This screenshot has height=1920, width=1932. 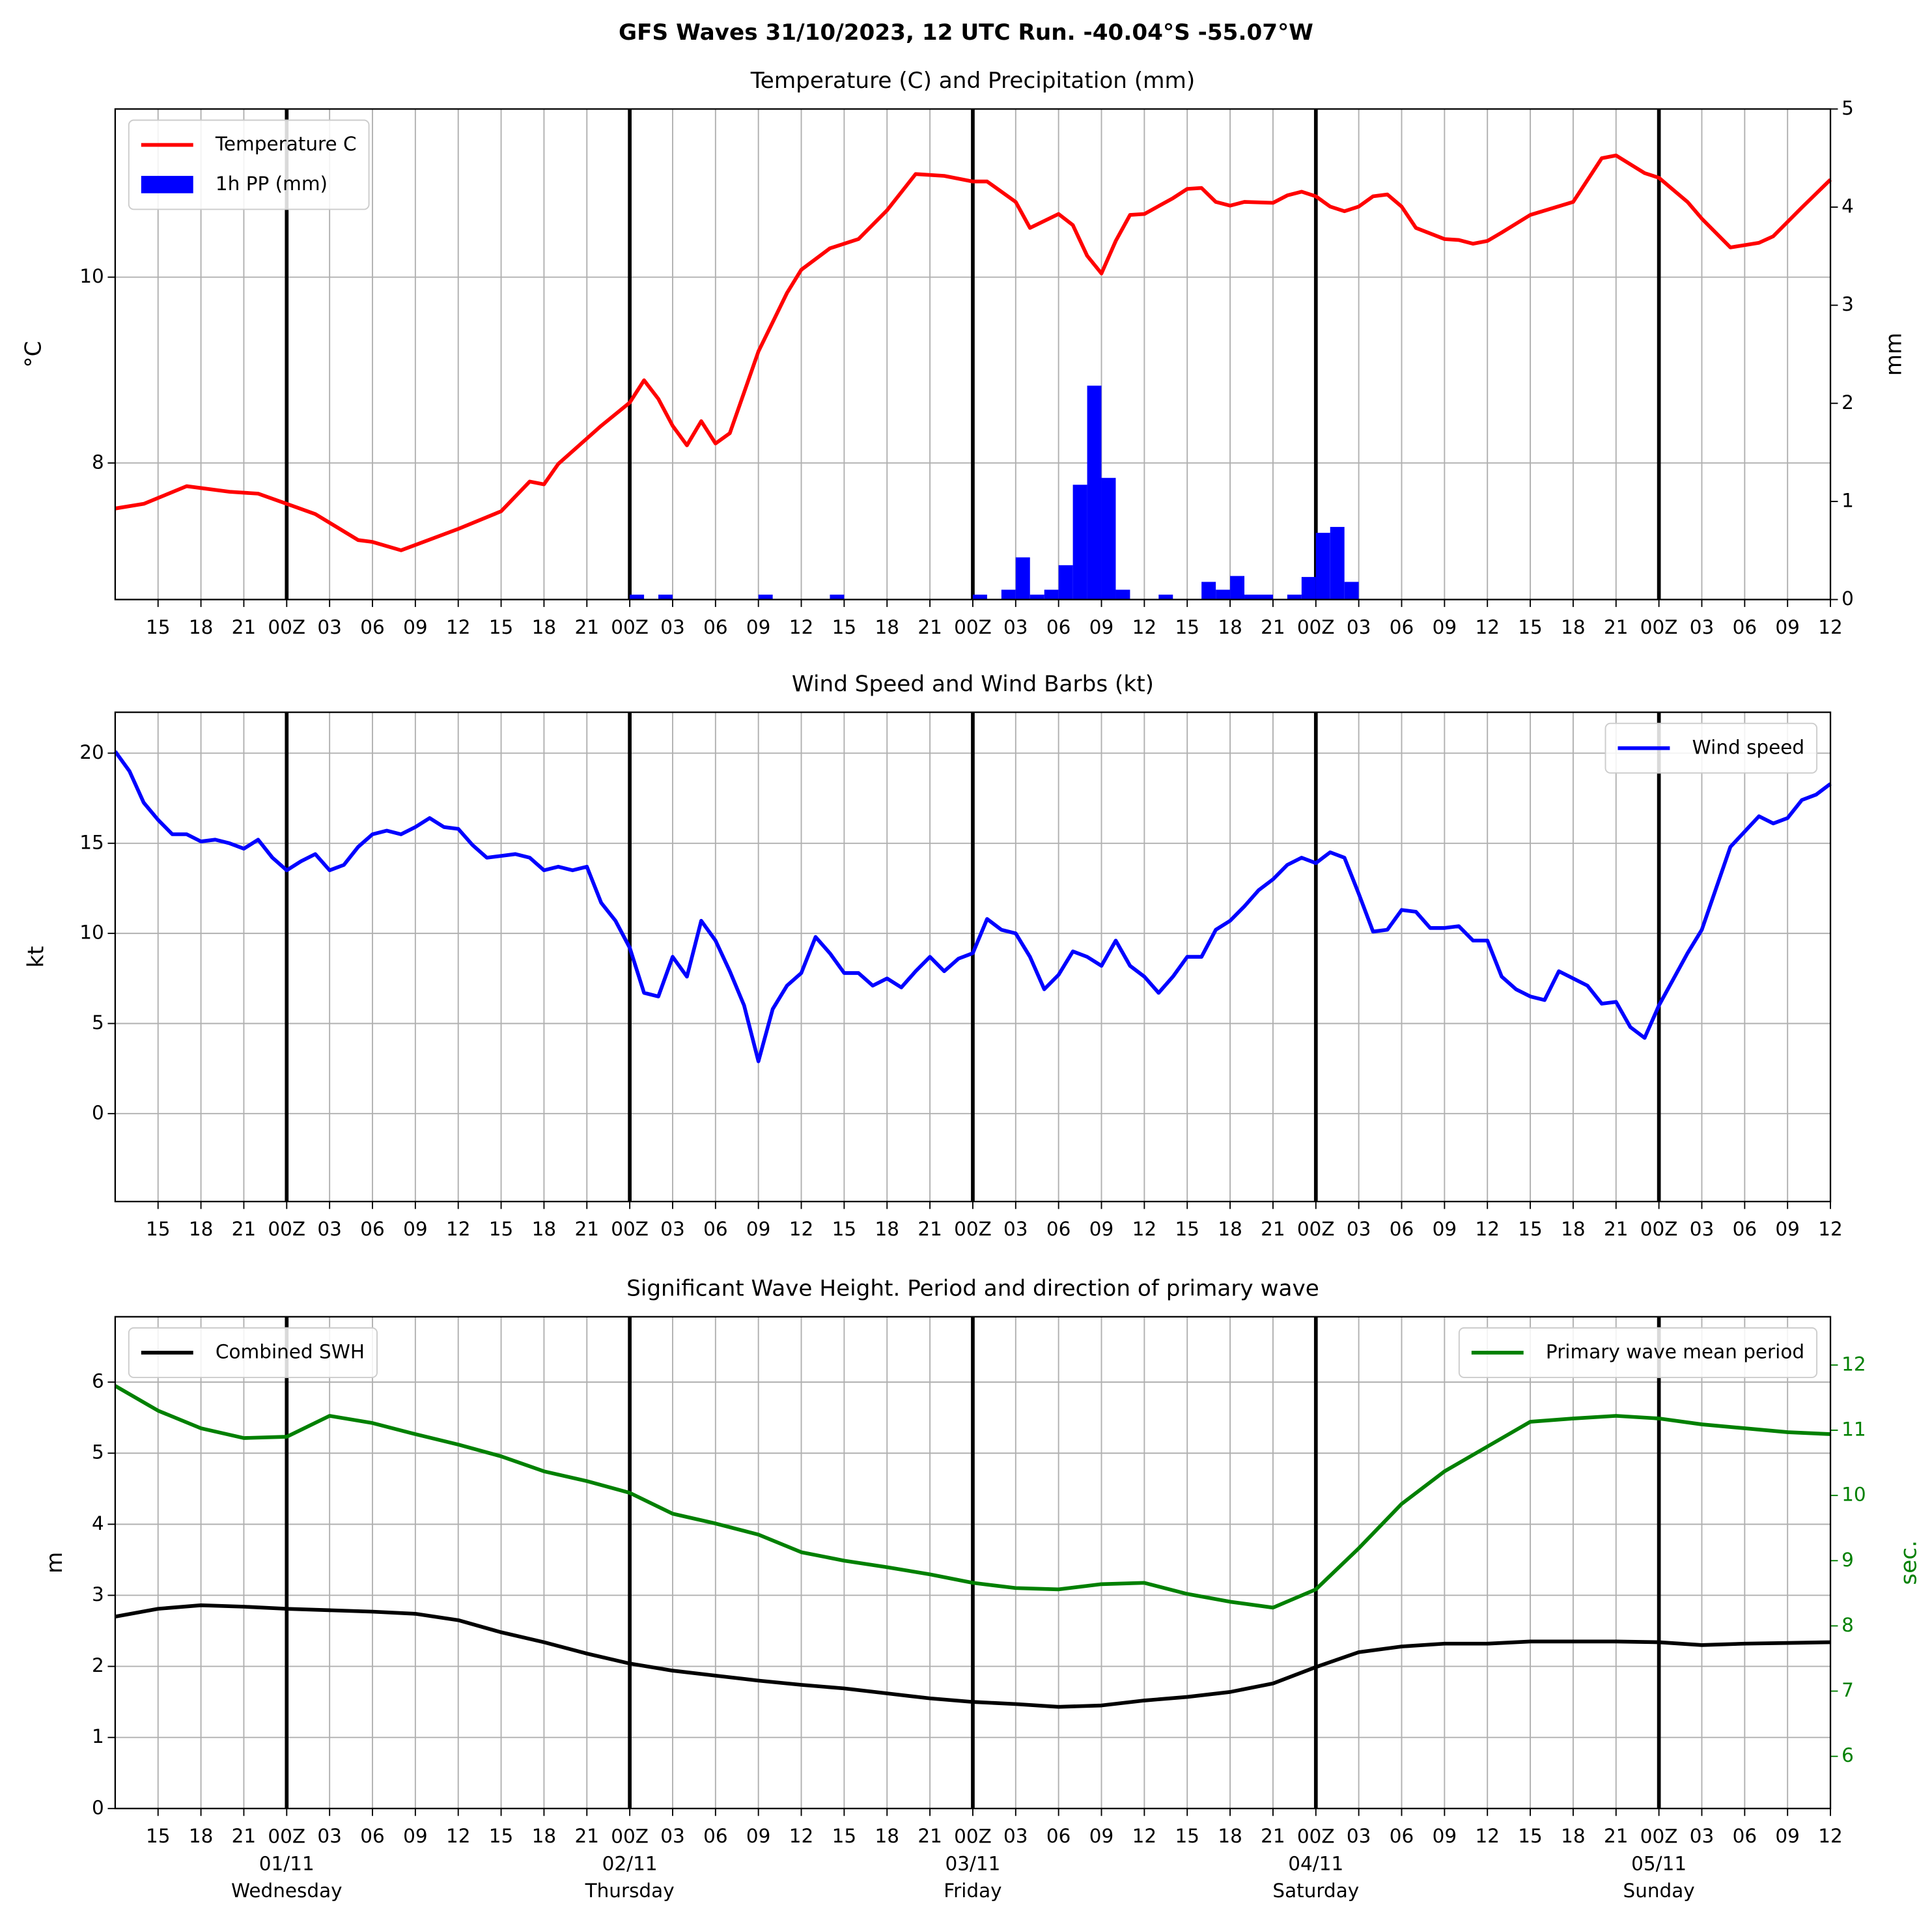 What do you see at coordinates (973, 684) in the screenshot?
I see `panel-title: Wind Speed and Wind Barbs (kt)` at bounding box center [973, 684].